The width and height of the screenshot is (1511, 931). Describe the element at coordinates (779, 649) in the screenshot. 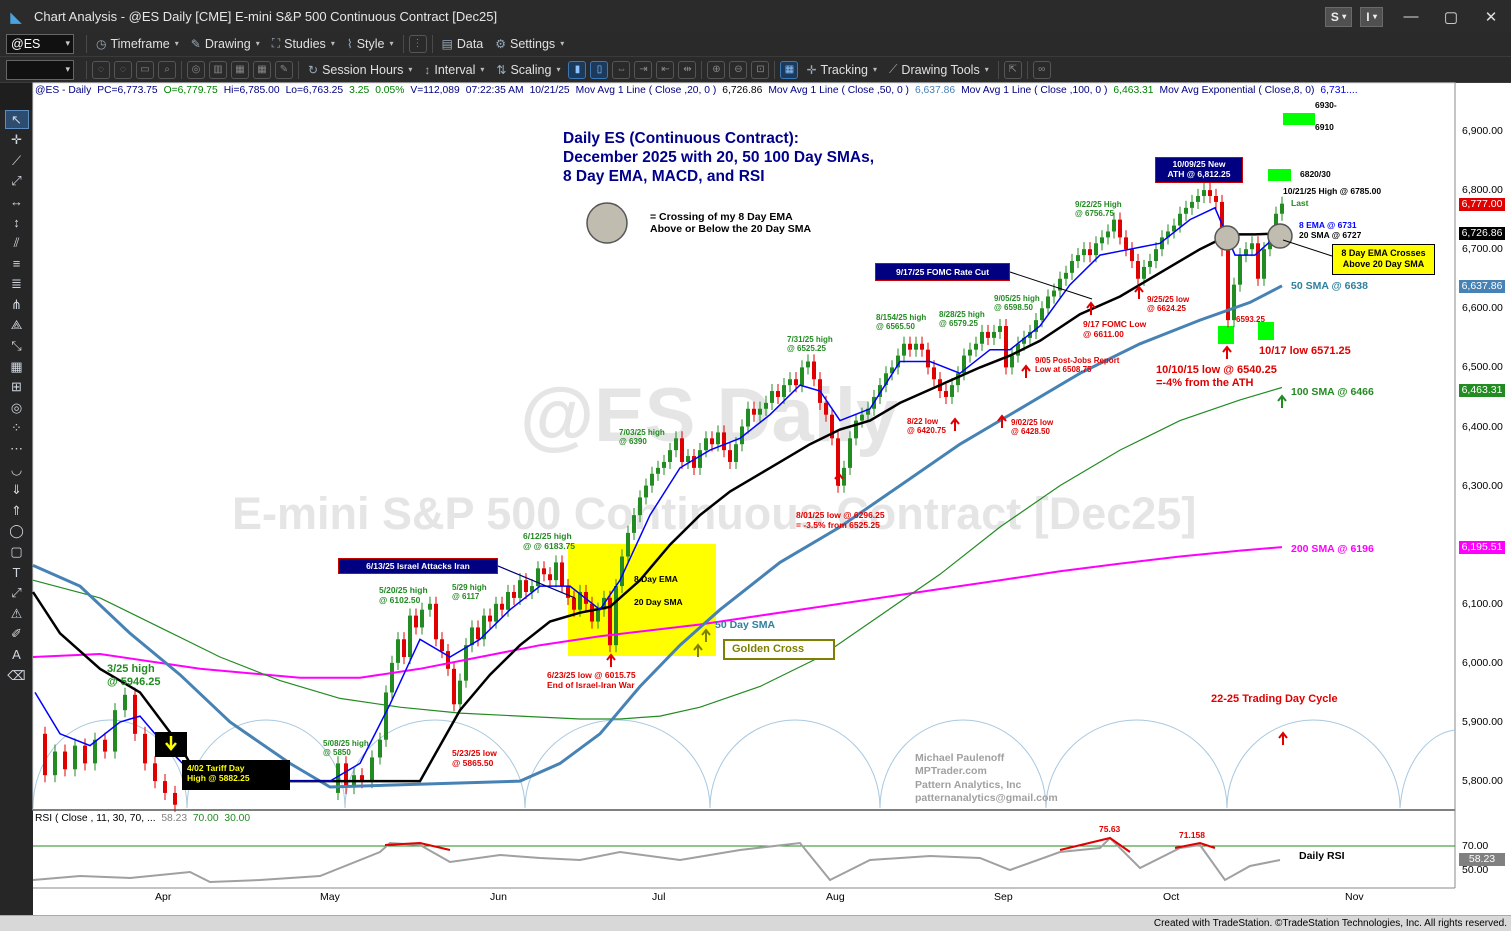

I see `golden-cross-callout: Golden Cross` at that location.